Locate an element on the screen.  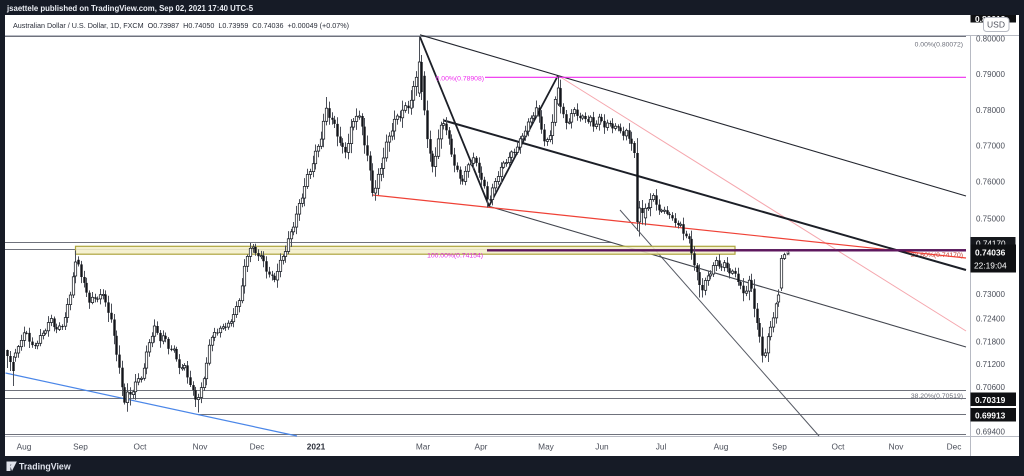
svg-text: 100.00%(0.74154) is located at coordinates (455, 256).